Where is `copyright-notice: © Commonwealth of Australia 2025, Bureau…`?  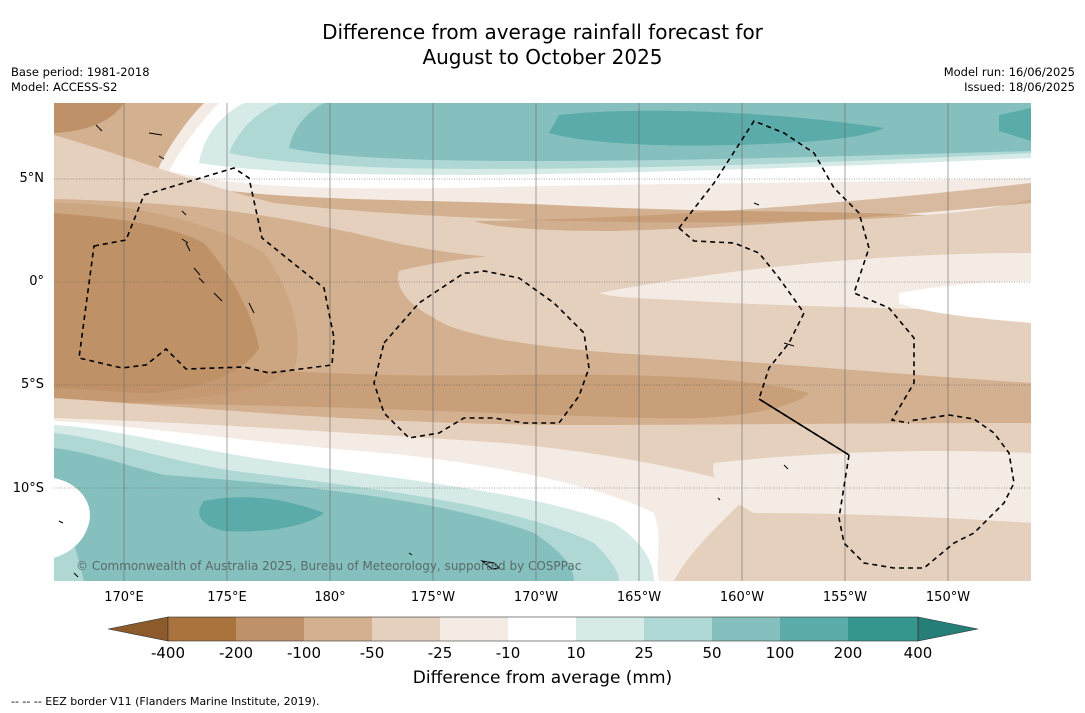
copyright-notice: © Commonwealth of Australia 2025, Bureau… is located at coordinates (329, 566).